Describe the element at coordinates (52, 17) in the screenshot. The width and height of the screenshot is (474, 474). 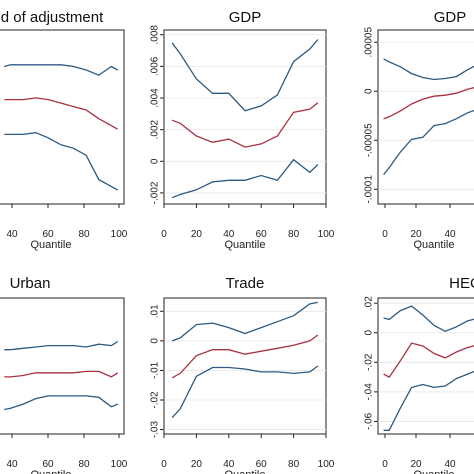
I see `panel-title: d of adjustment` at that location.